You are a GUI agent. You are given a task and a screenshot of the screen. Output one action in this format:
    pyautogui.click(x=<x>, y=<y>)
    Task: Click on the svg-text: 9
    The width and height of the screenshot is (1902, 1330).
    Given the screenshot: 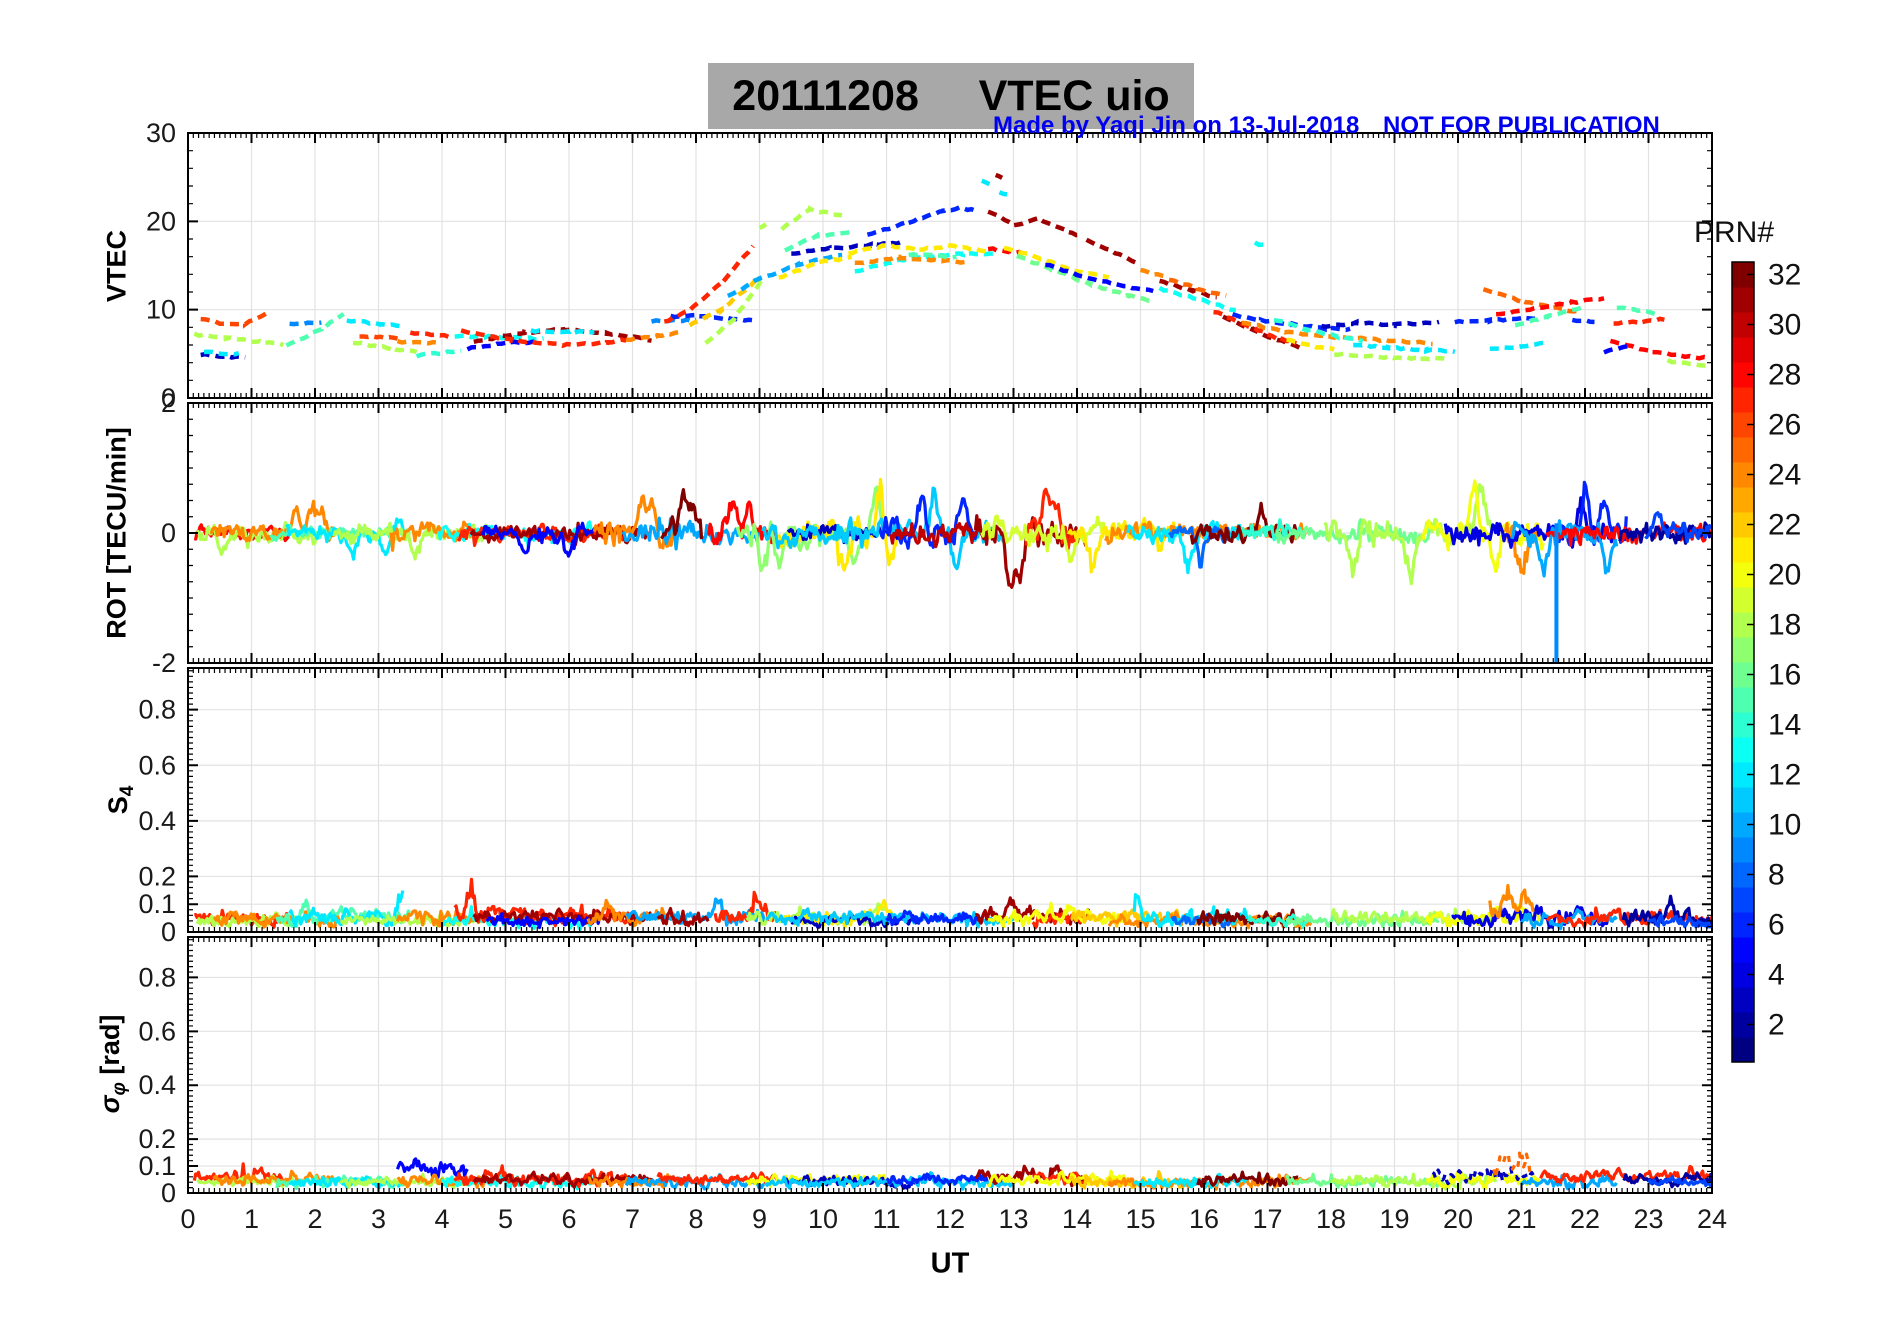 What is the action you would take?
    pyautogui.click(x=759, y=1219)
    